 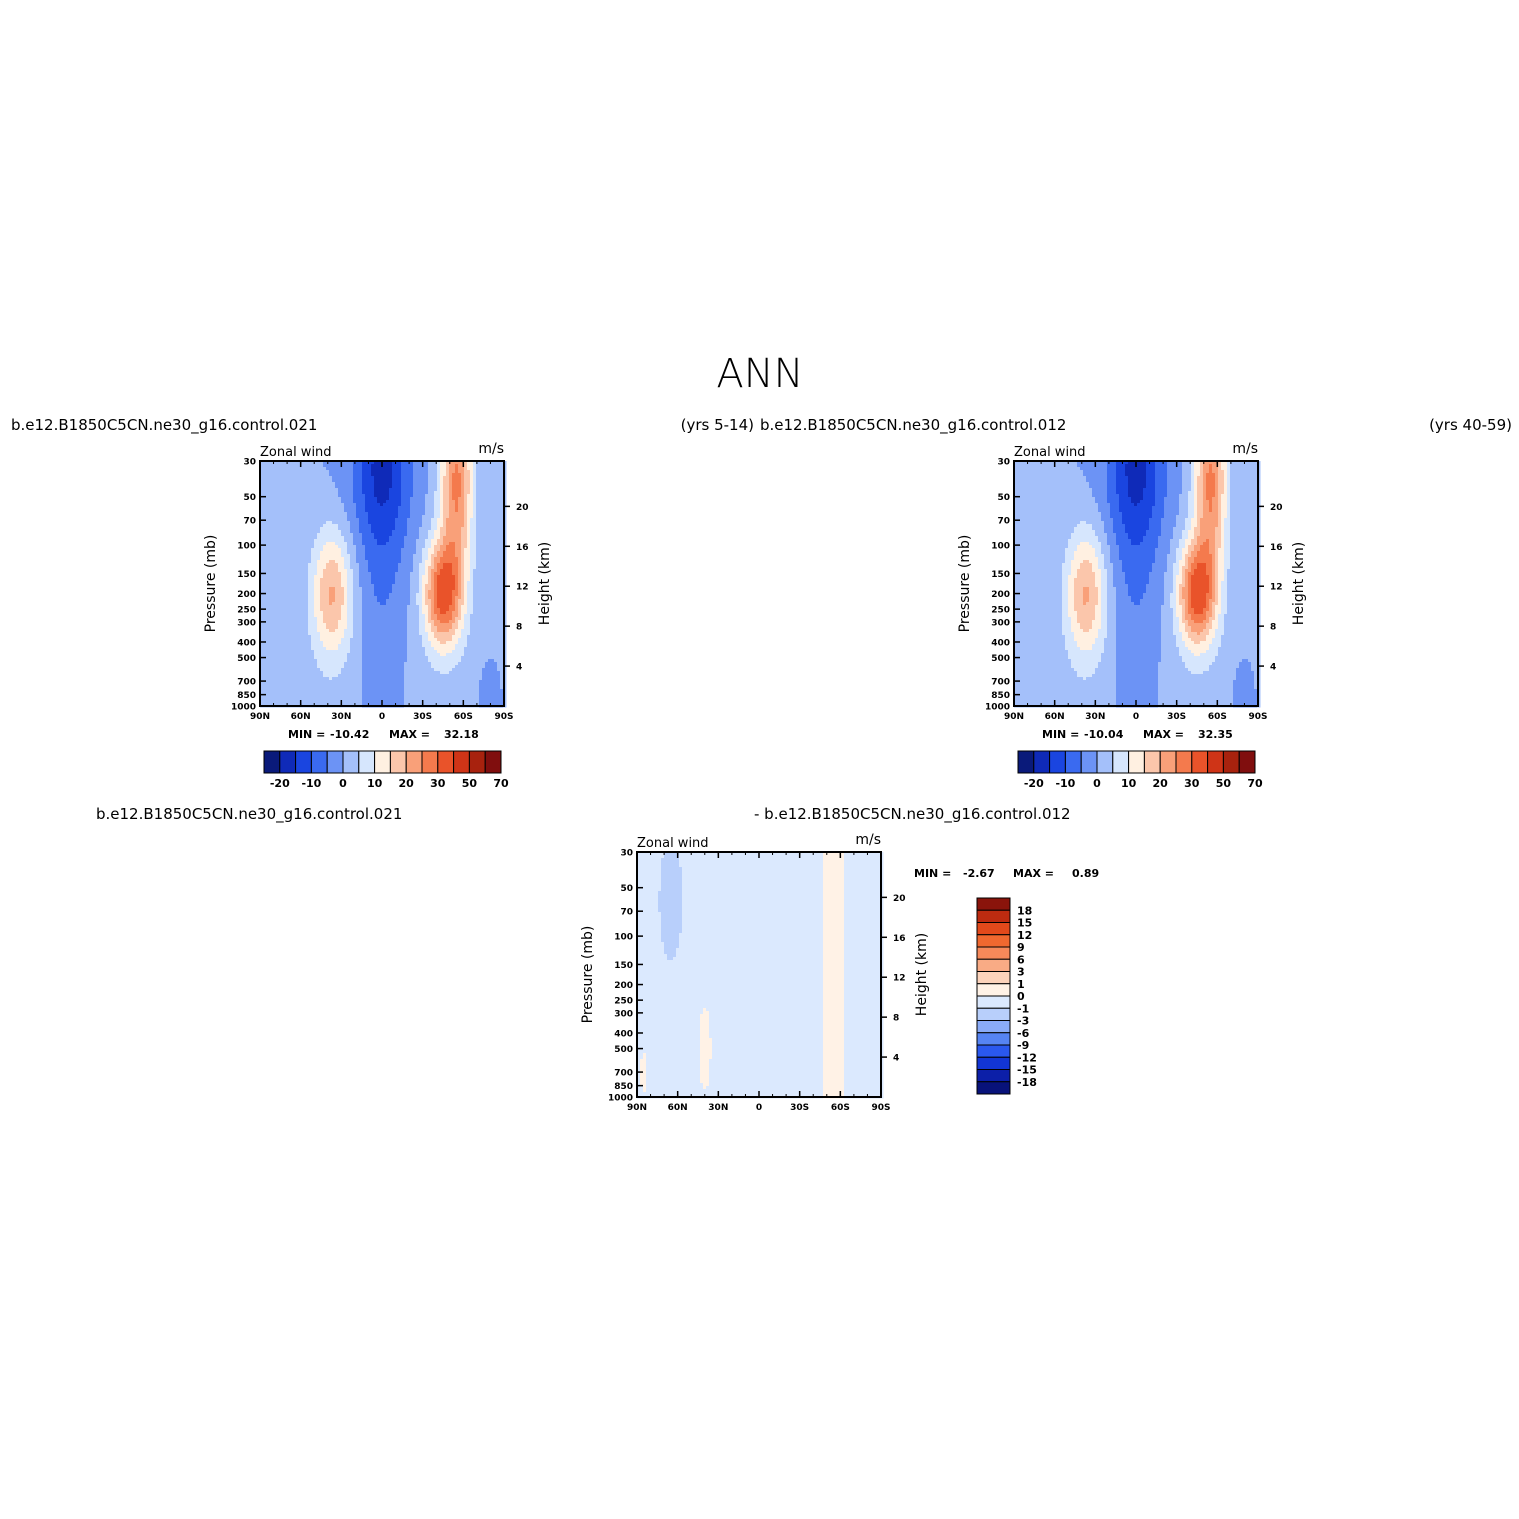 I want to click on colorbar-label: -6, so click(x=1023, y=1033).